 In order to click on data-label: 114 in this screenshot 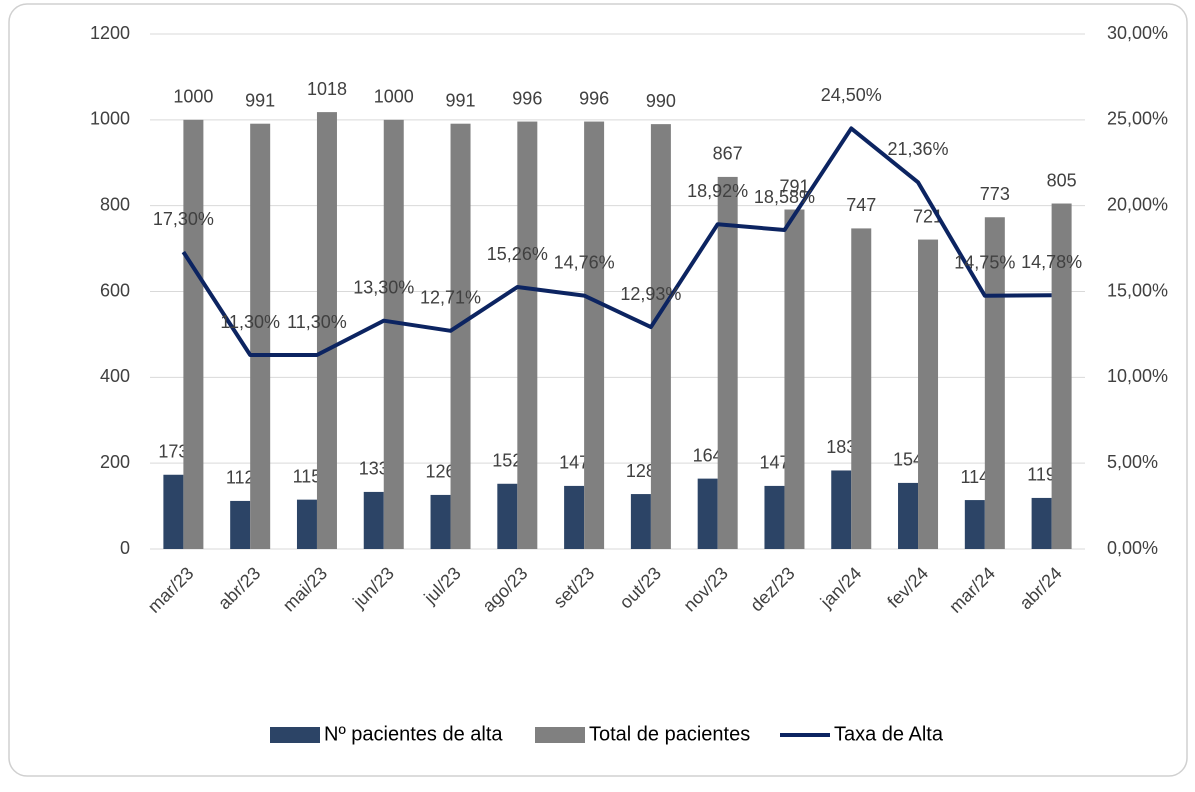, I will do `click(974, 477)`.